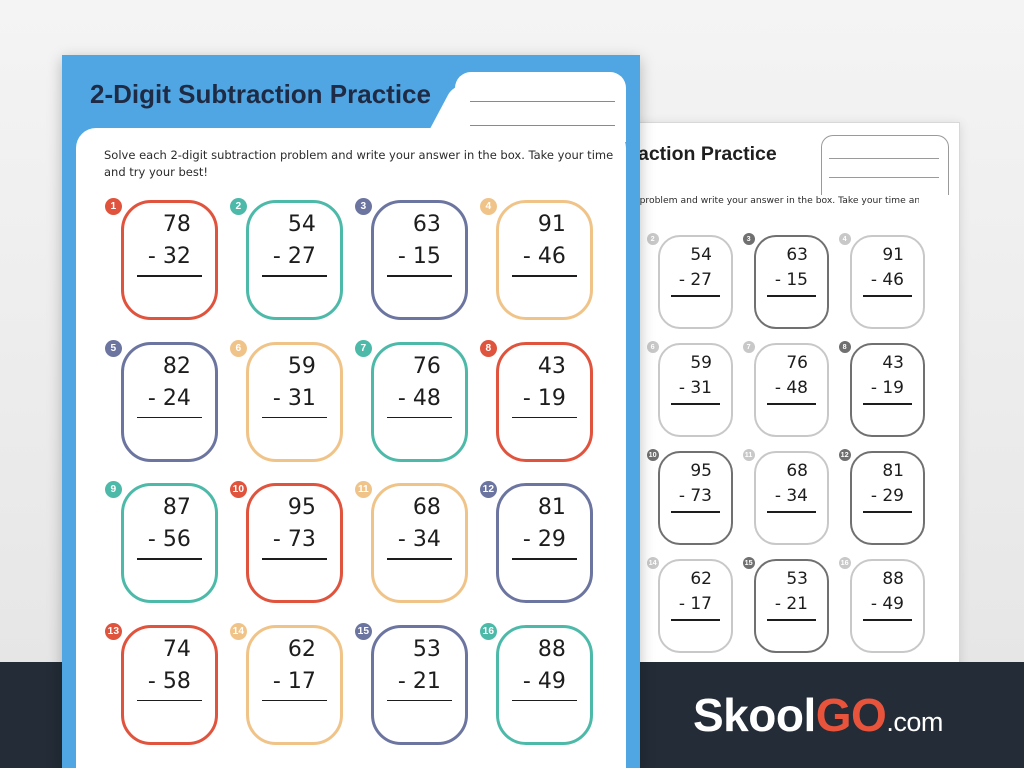 The height and width of the screenshot is (768, 1024). I want to click on problem-number: 7, so click(748, 347).